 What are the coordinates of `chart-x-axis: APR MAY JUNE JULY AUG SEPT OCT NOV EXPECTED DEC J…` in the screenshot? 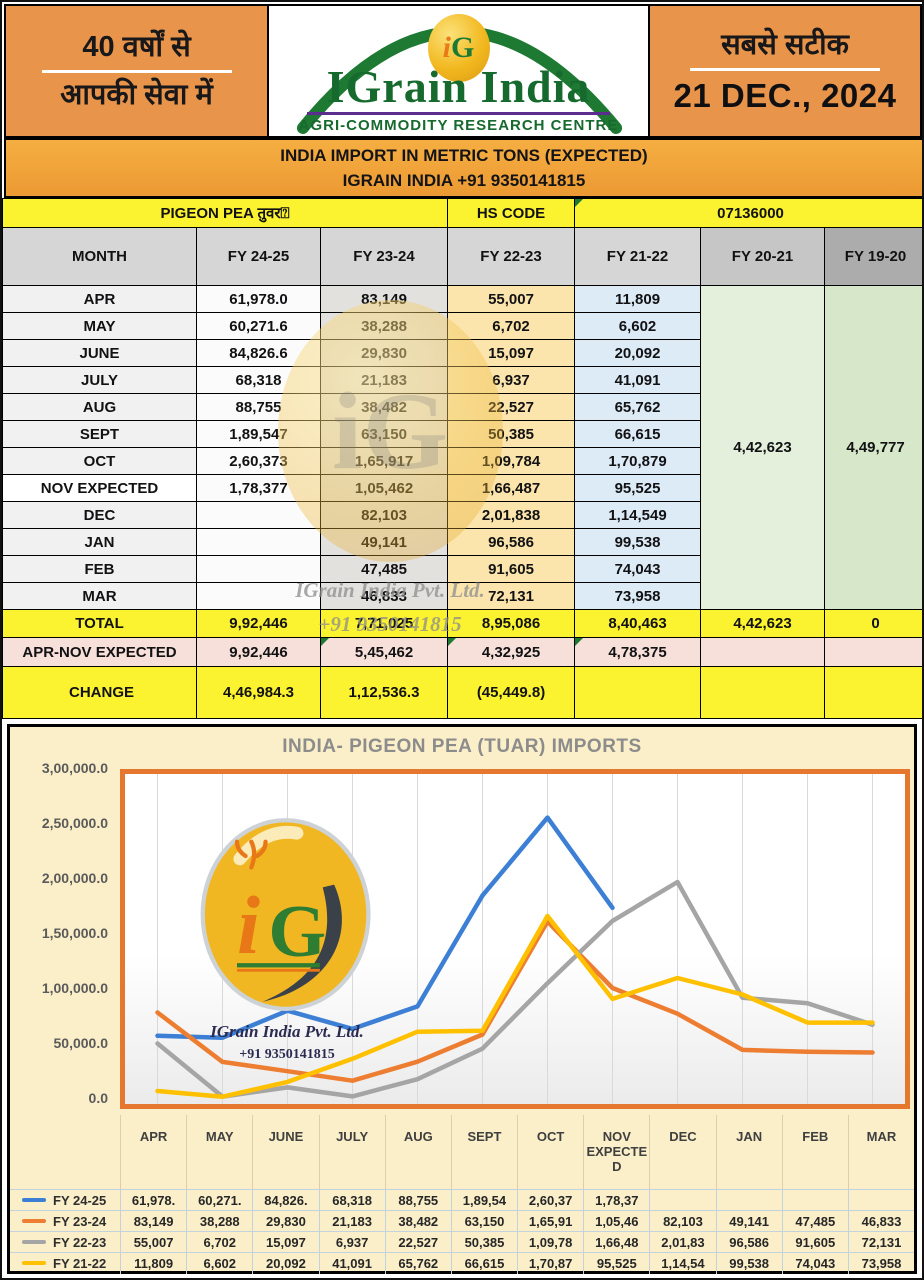 It's located at (462, 1152).